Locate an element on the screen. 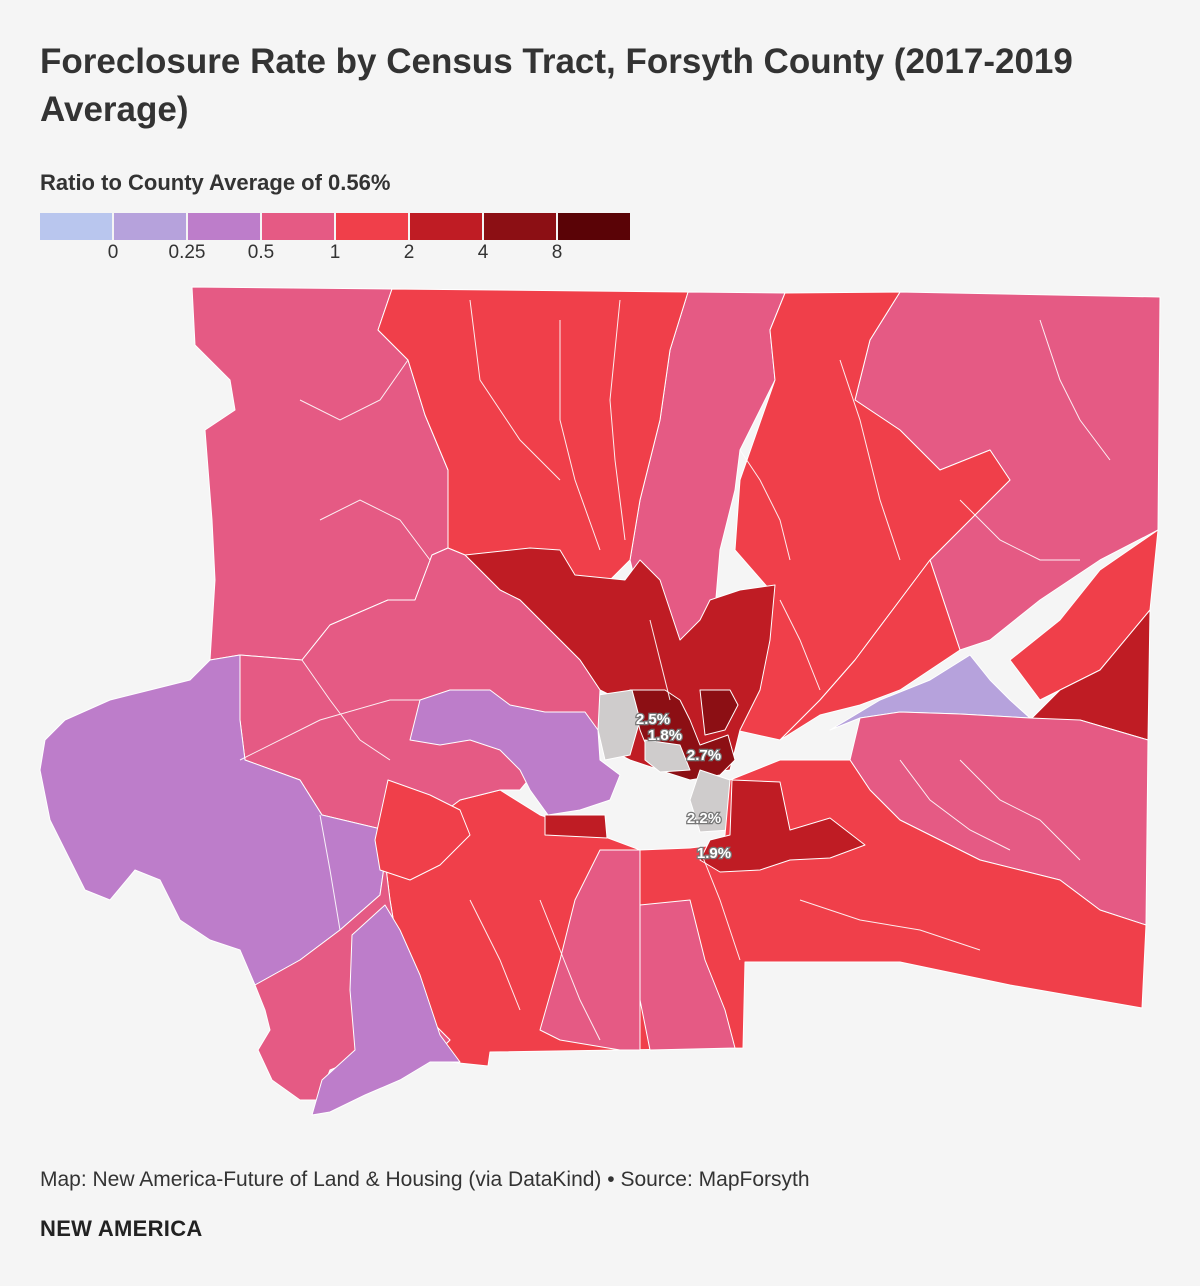 The height and width of the screenshot is (1286, 1200). legend-tick-label: 4 is located at coordinates (483, 252).